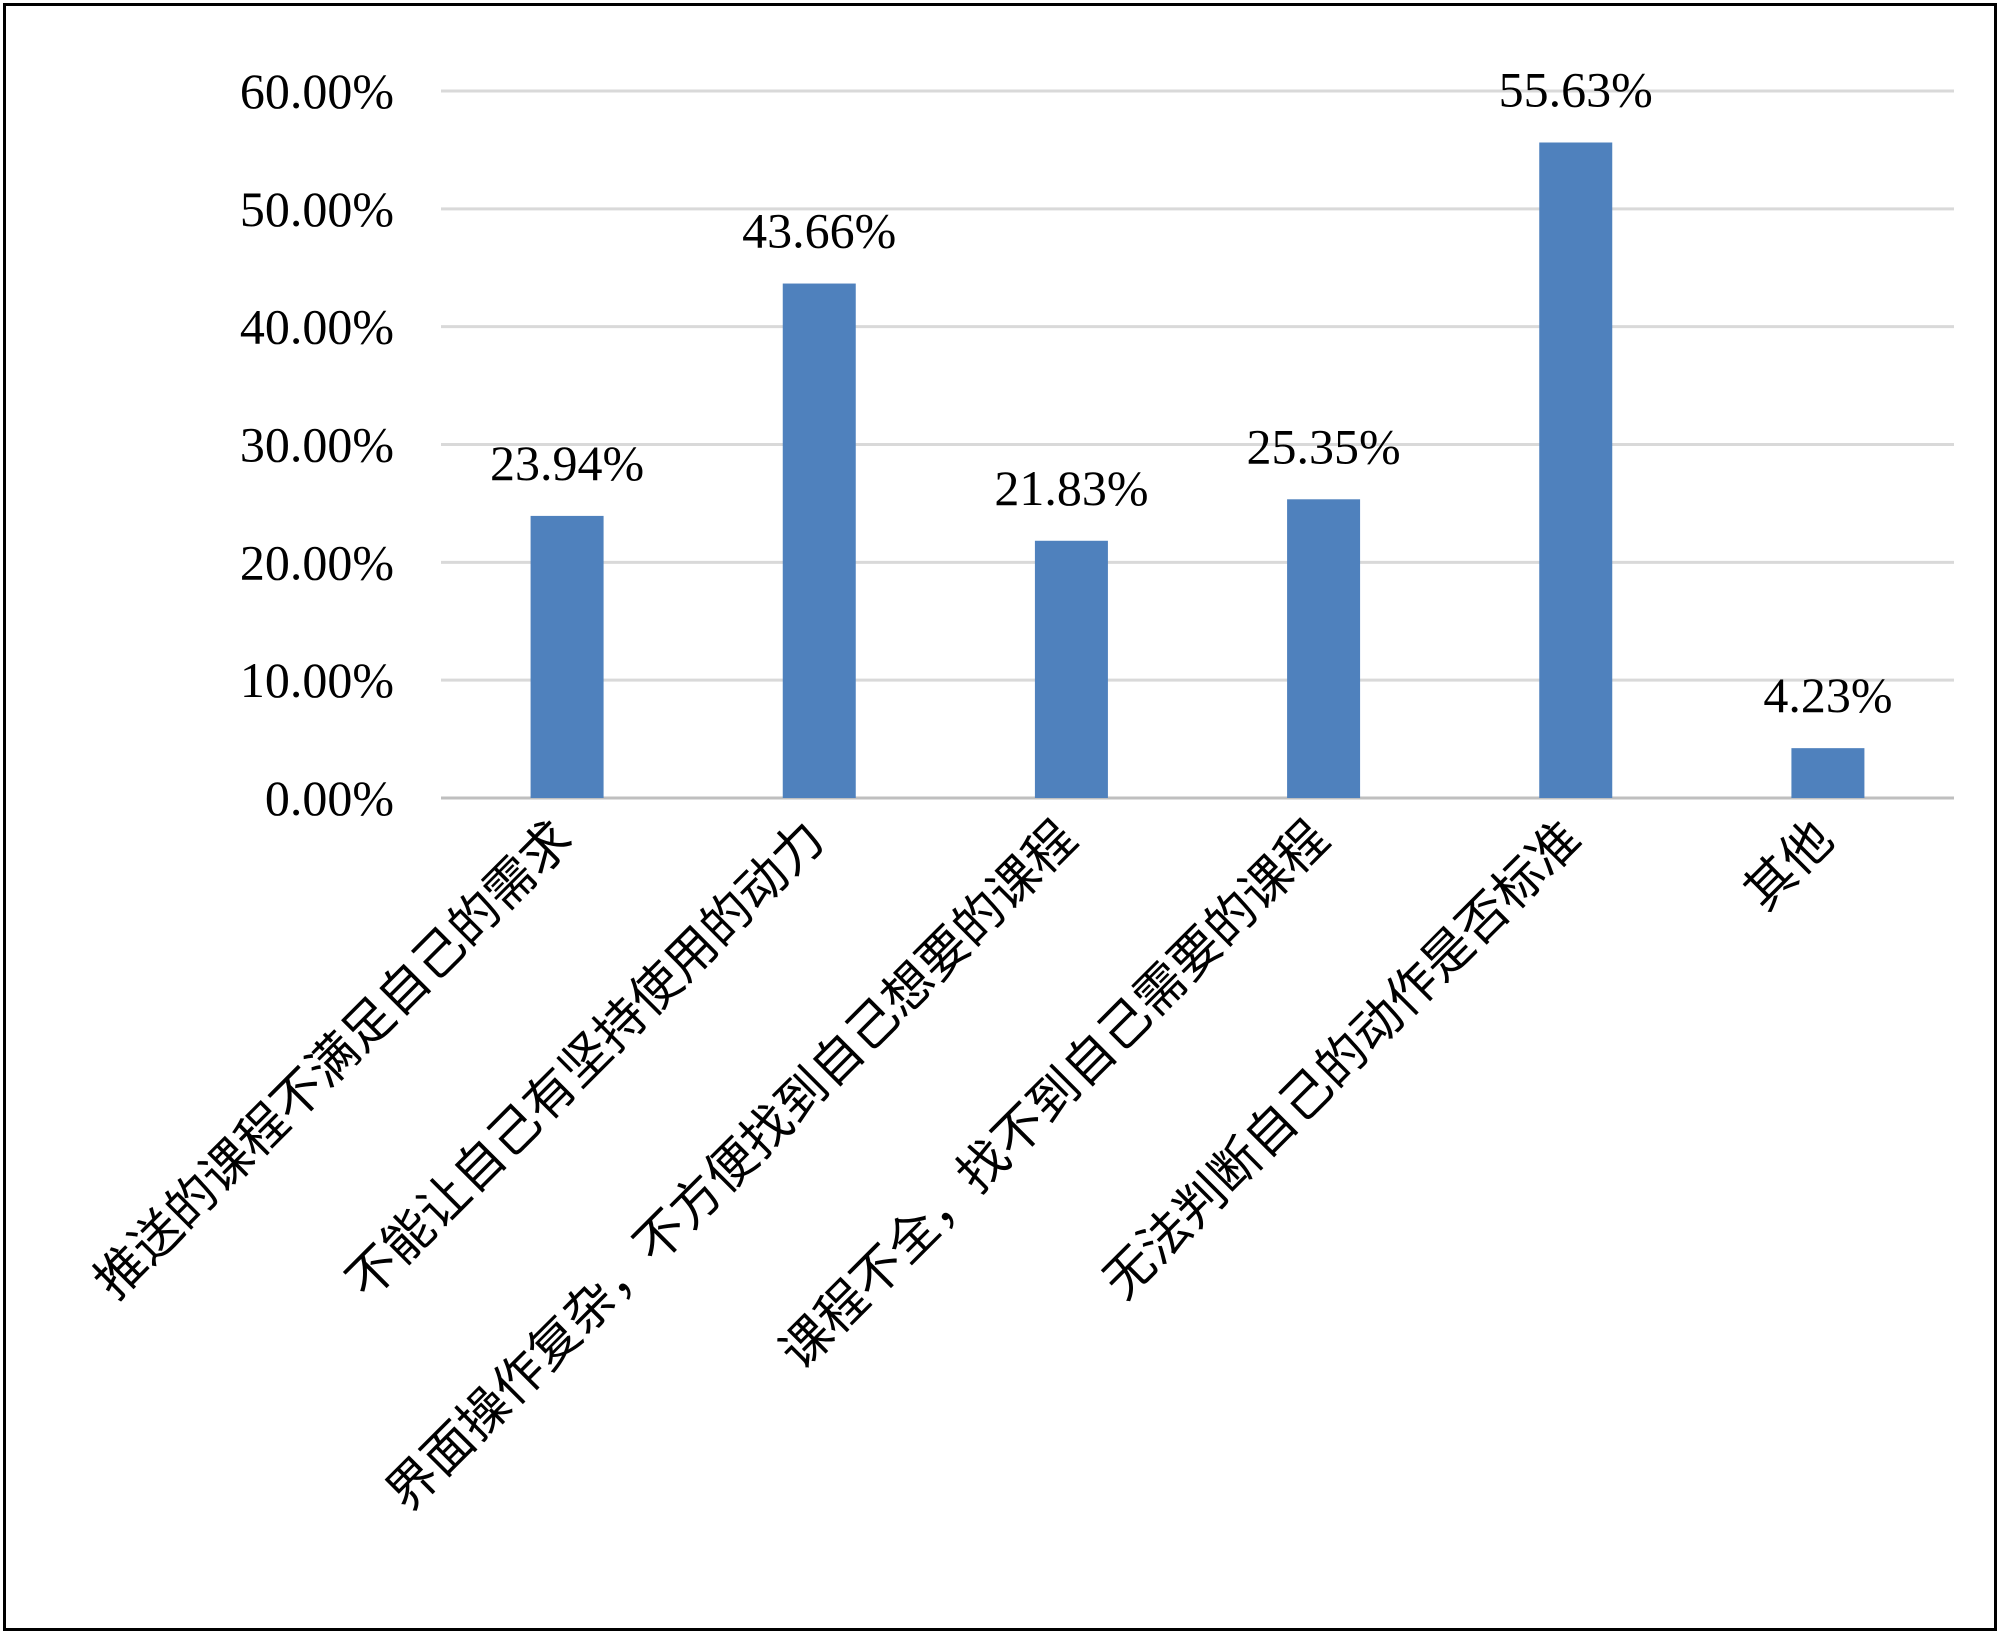 The height and width of the screenshot is (1634, 2000). Describe the element at coordinates (1788, 865) in the screenshot. I see `category-label: 其他` at that location.